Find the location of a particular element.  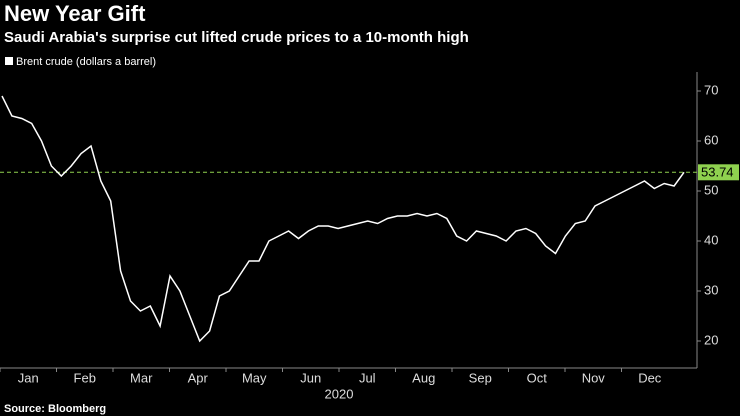

y-tick-label: 40 is located at coordinates (711, 239).